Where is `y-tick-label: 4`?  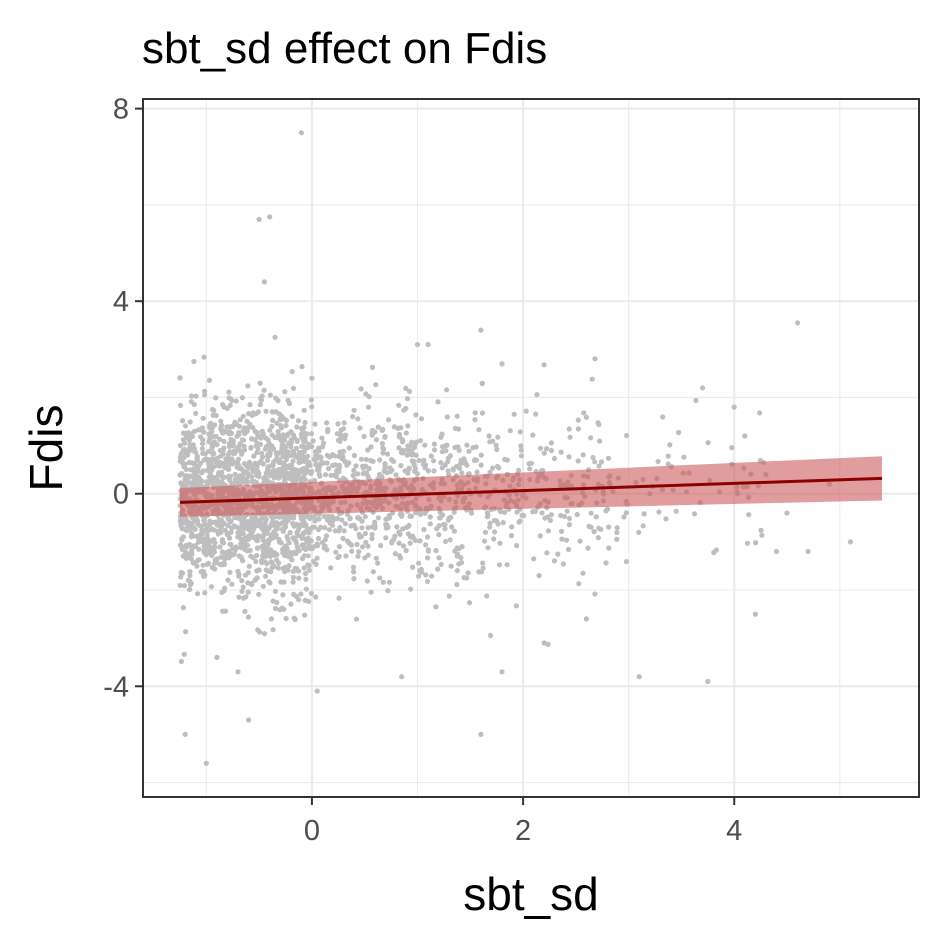 y-tick-label: 4 is located at coordinates (121, 302).